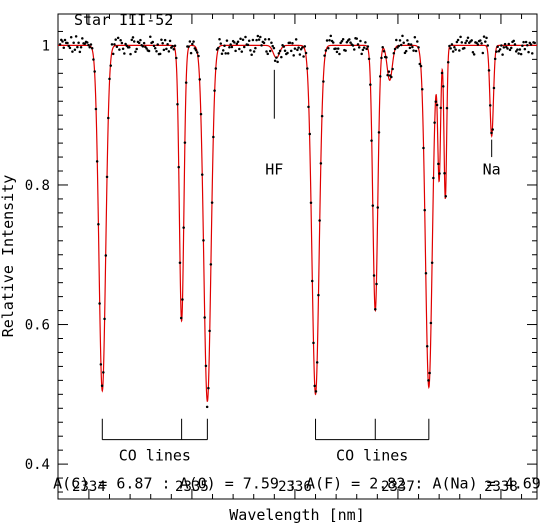  What do you see at coordinates (37, 465) in the screenshot?
I see `y-tick-label: 0.4` at bounding box center [37, 465].